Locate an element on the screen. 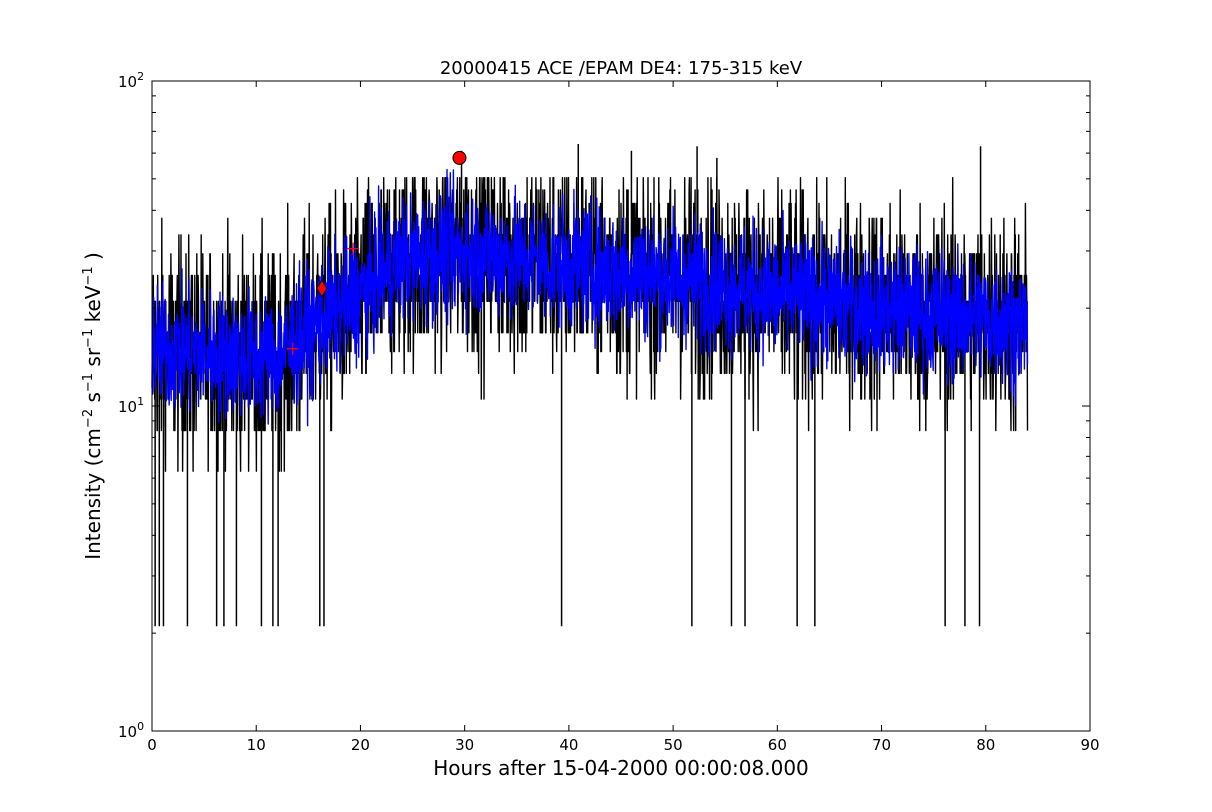 This screenshot has height=812, width=1212. x-tick-label: 20 is located at coordinates (360, 745).